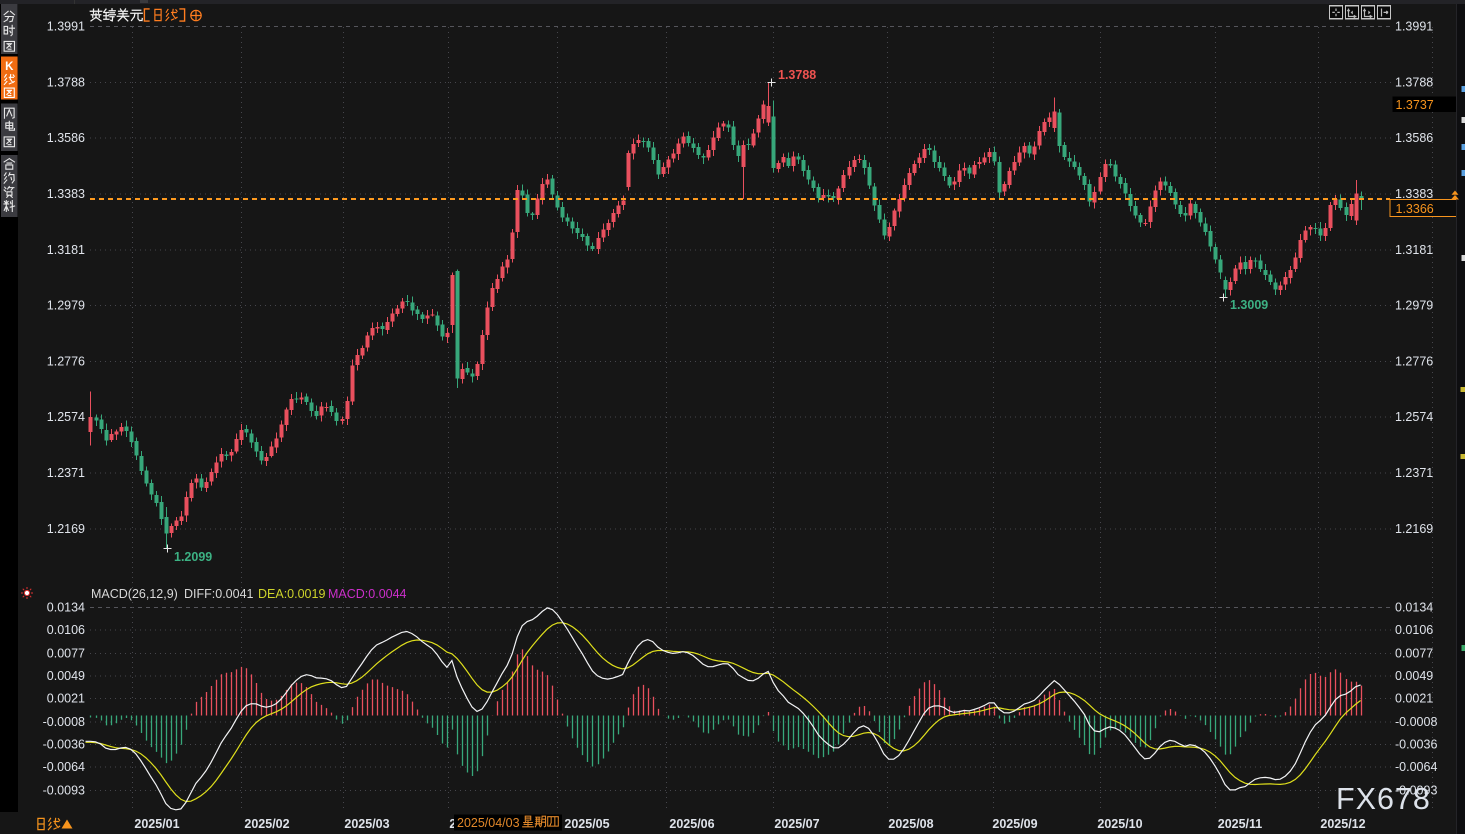 The width and height of the screenshot is (1465, 834). What do you see at coordinates (291, 594) in the screenshot?
I see `svg-text: DEA:0.0019` at bounding box center [291, 594].